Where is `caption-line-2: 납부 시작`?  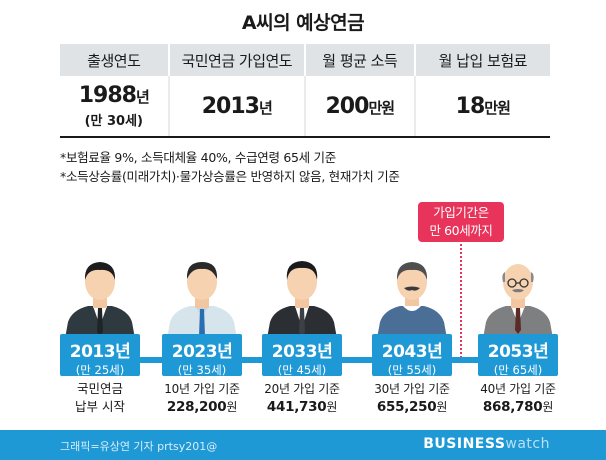
caption-line-2: 납부 시작 is located at coordinates (100, 406).